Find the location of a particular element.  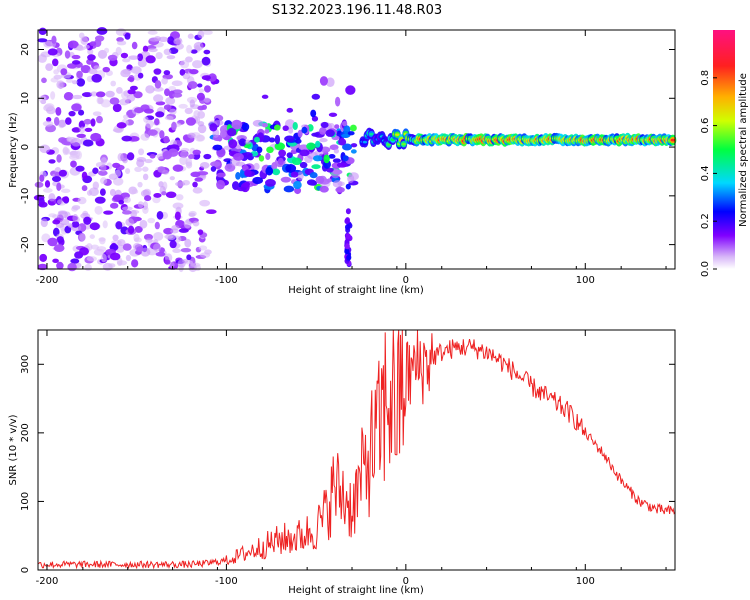

bottom-x-tick-label: 0 is located at coordinates (406, 581).